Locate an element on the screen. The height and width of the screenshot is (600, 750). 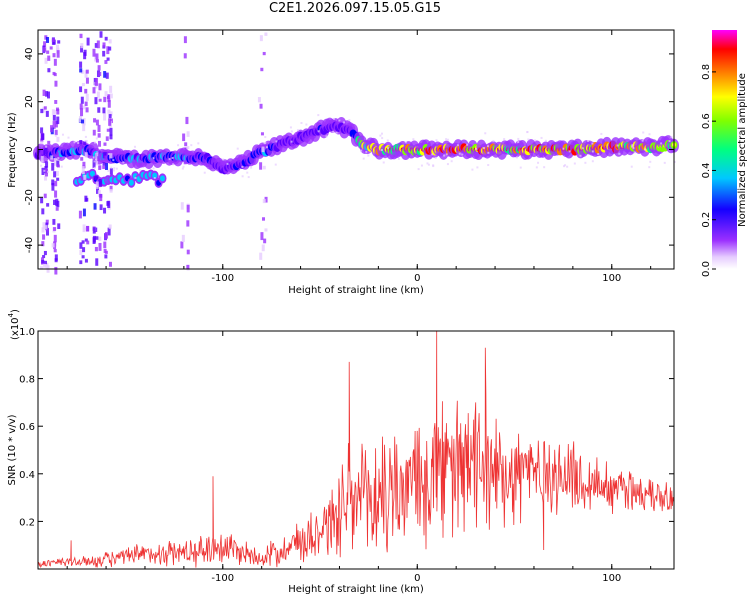
spectrogram-y-label: Frequency (Hz) is located at coordinates (12, 150).